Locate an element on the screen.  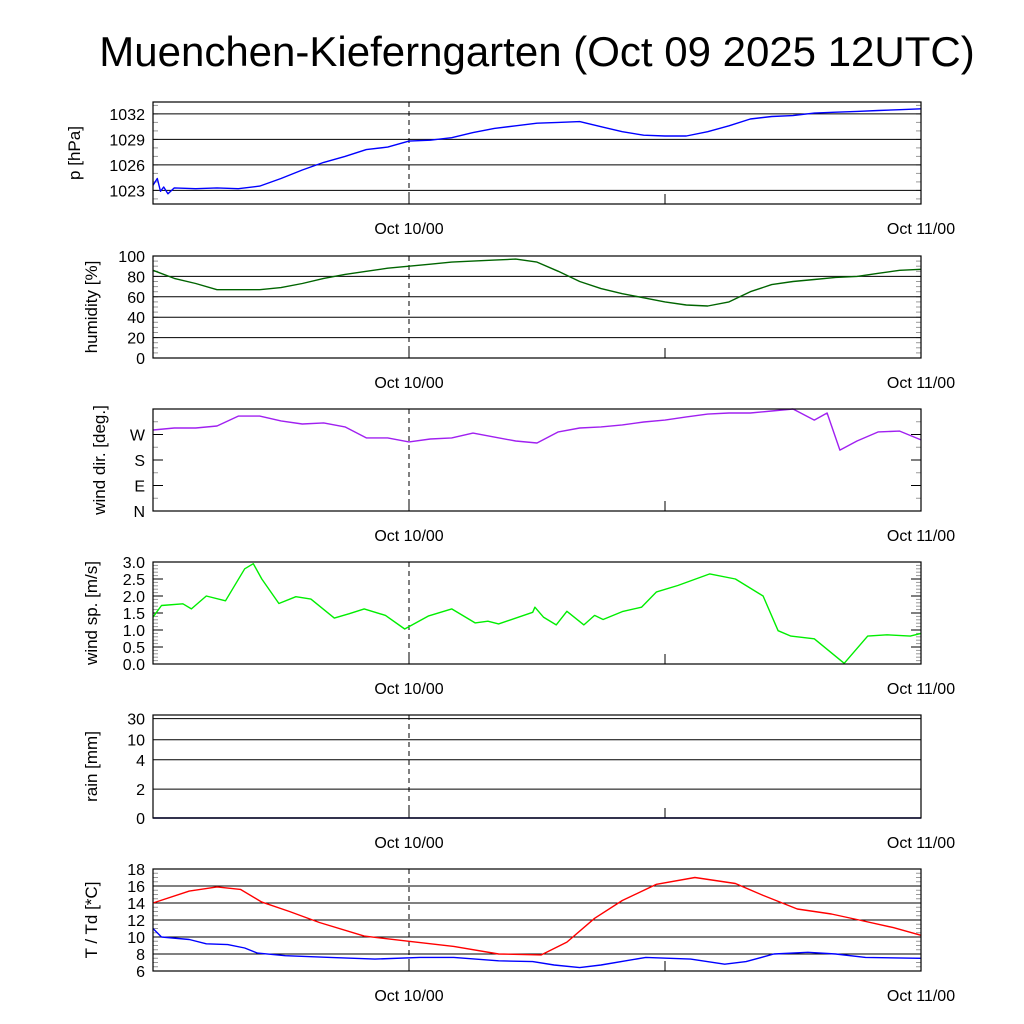
y-tick-label: E is located at coordinates (139, 487).